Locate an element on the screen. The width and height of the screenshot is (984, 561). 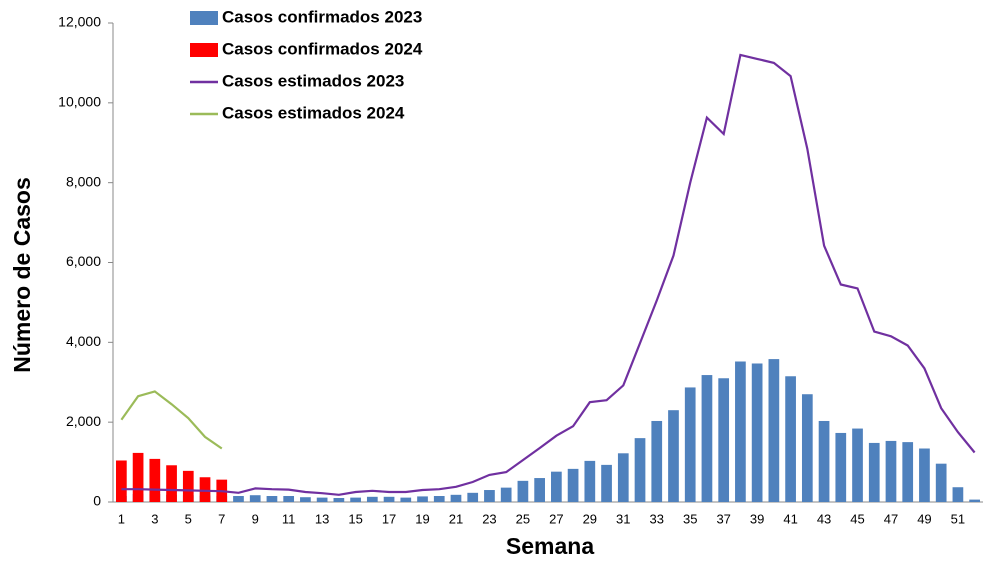
legend-label: Casos estimados 2024 is located at coordinates (313, 112).